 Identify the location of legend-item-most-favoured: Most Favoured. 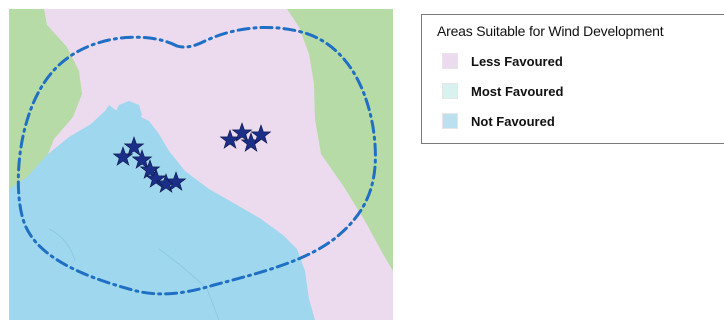
(502, 91).